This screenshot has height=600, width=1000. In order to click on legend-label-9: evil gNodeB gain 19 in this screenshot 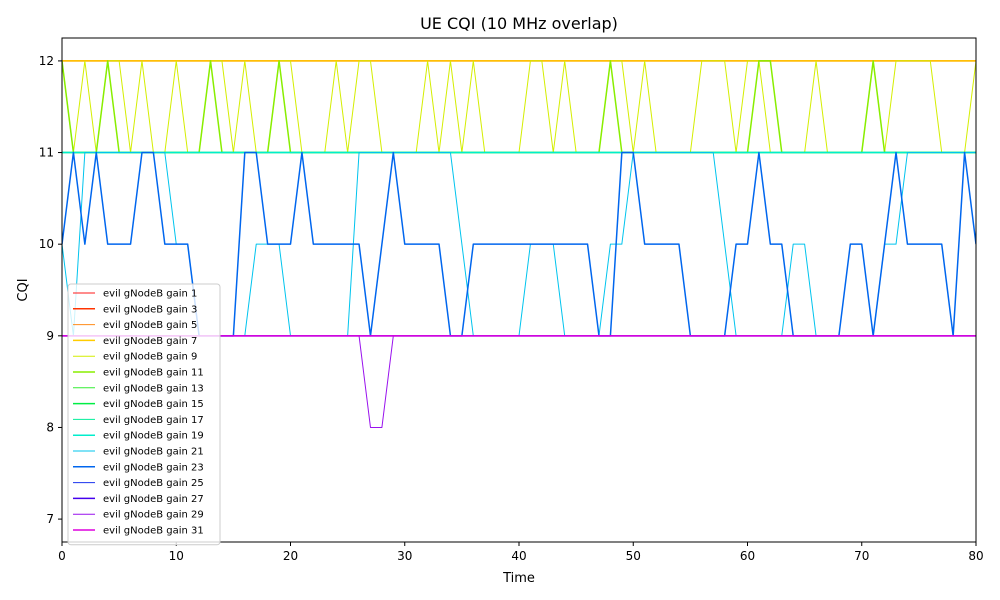, I will do `click(153, 436)`.